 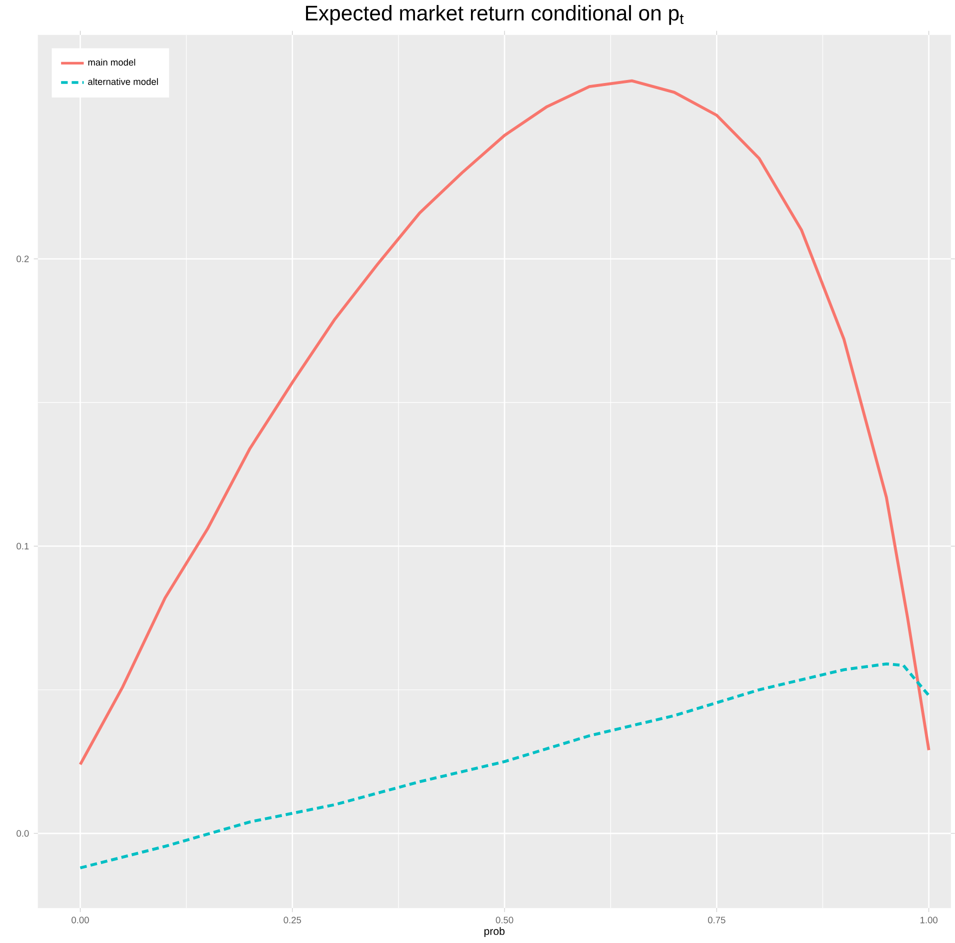 What do you see at coordinates (22, 833) in the screenshot?
I see `y-tick-label: 0.0` at bounding box center [22, 833].